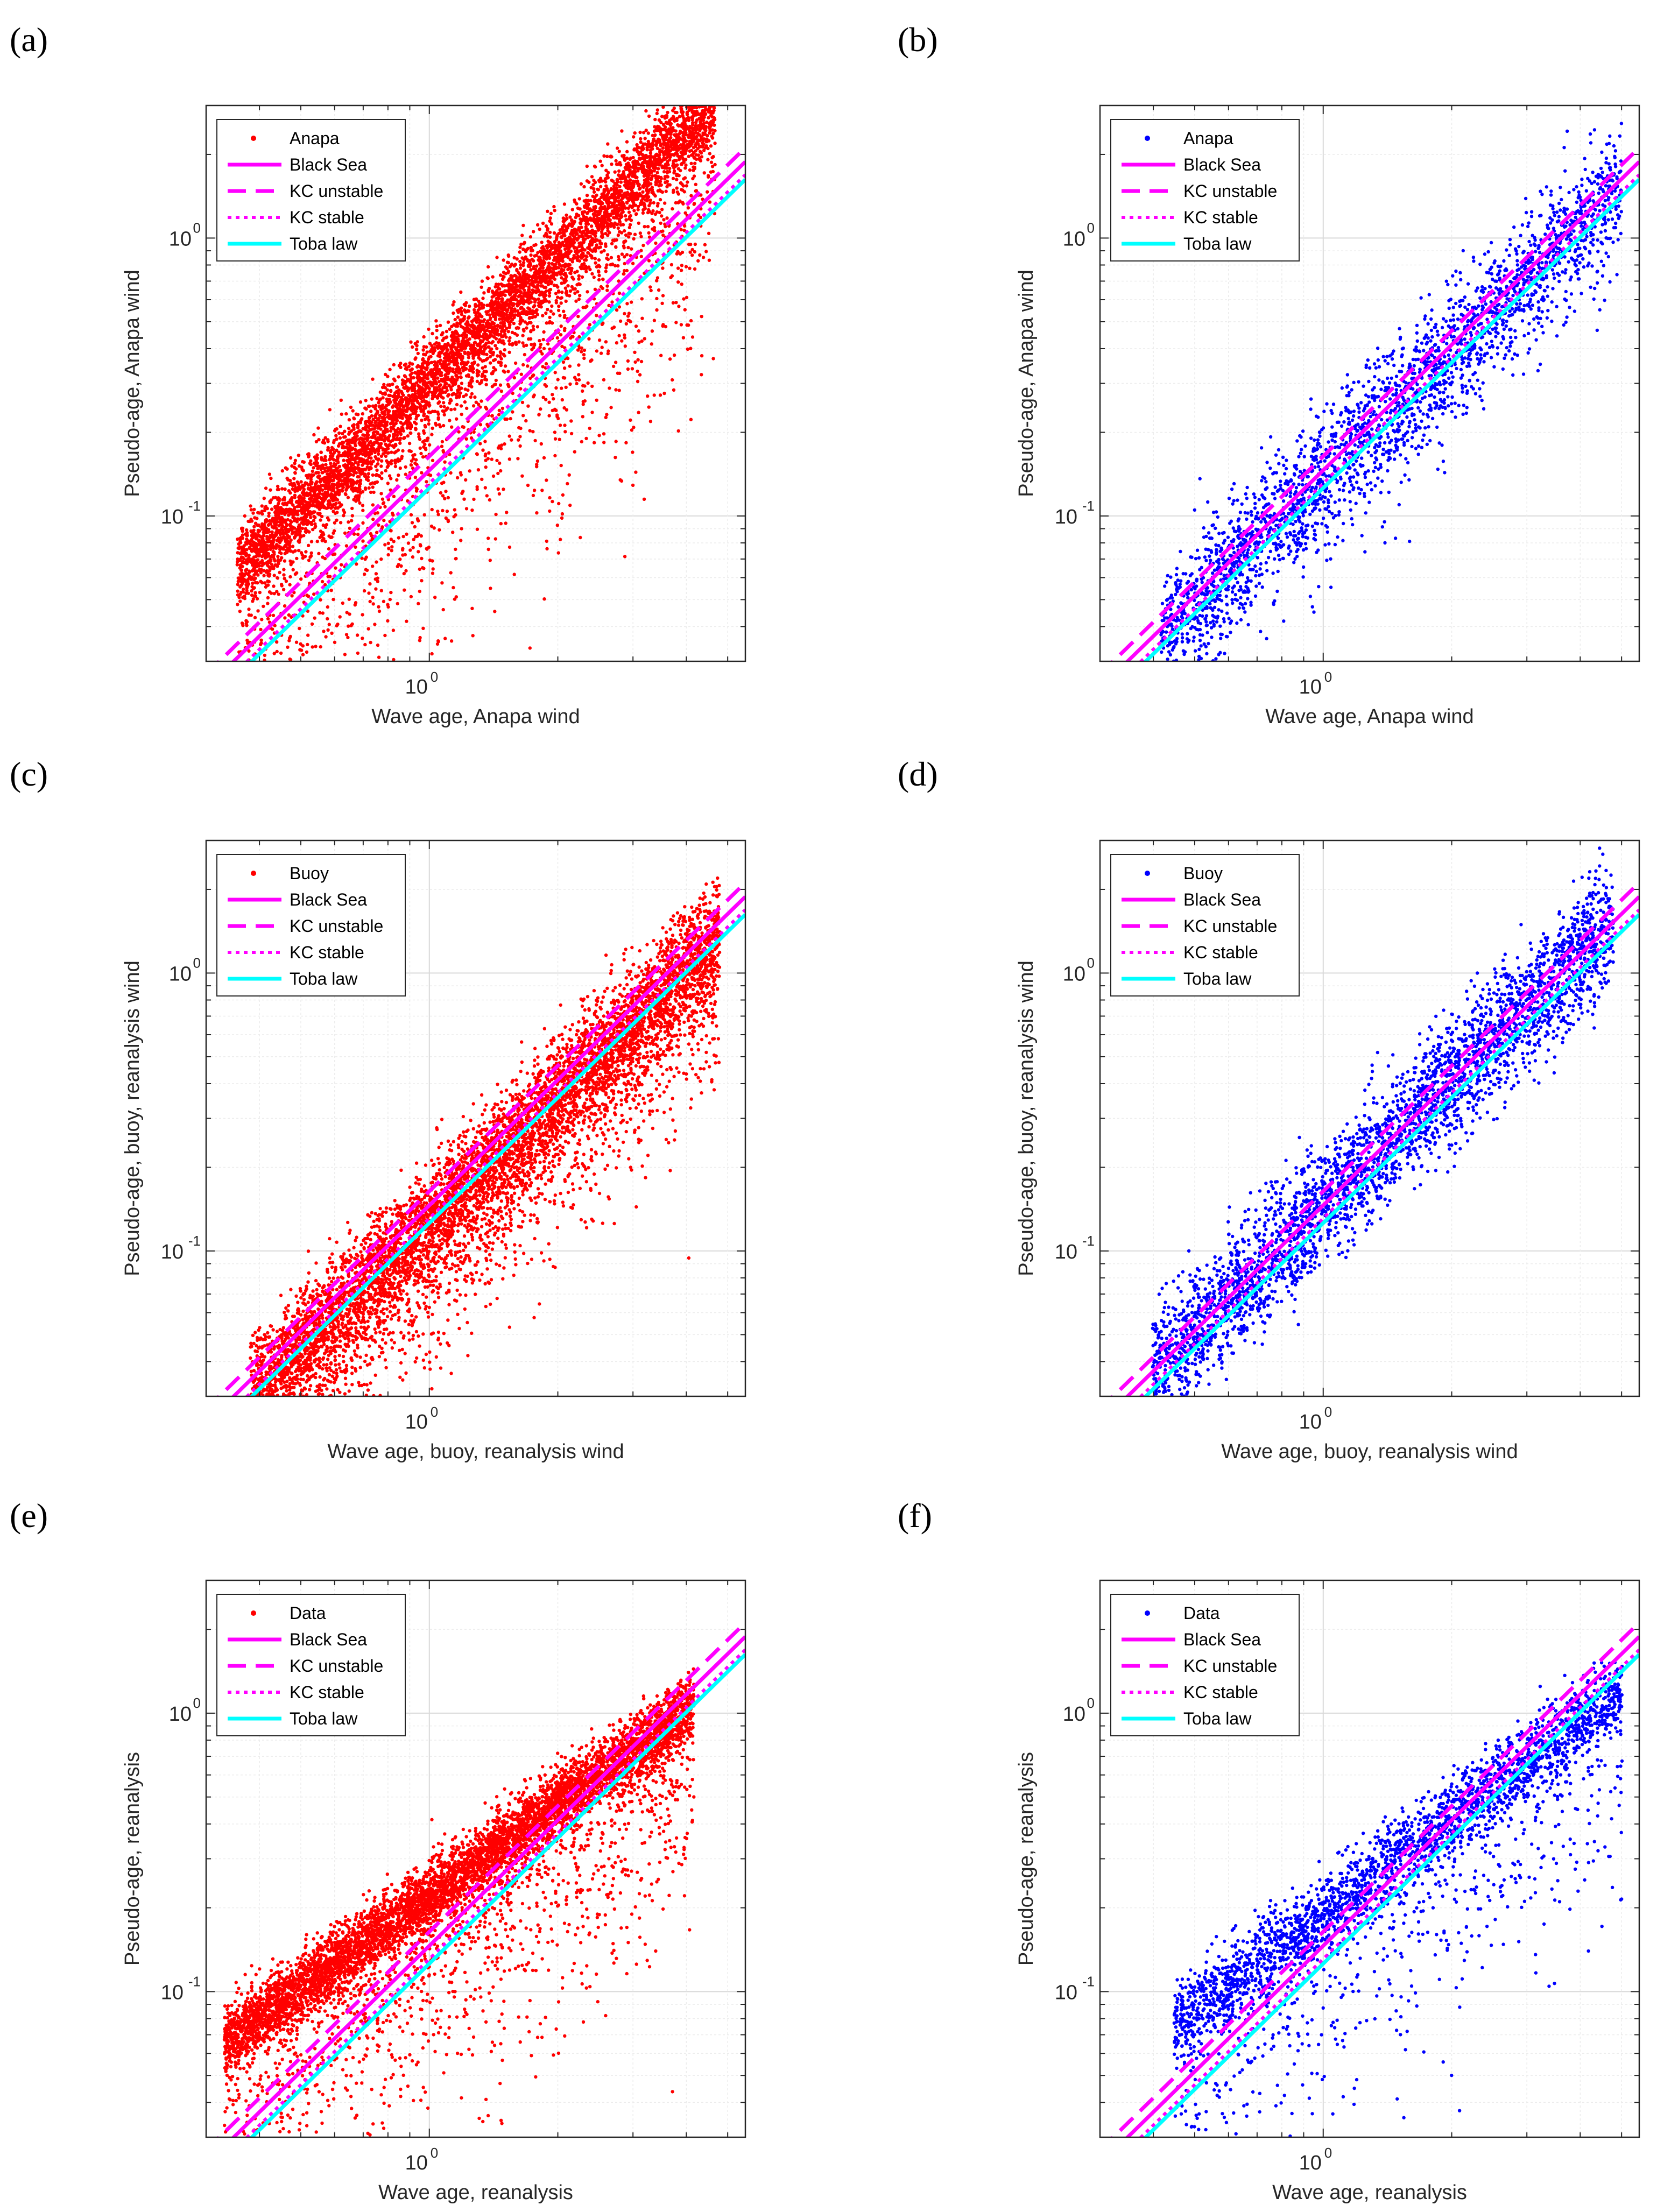 The image size is (1664, 2212). I want to click on y-tick-exp-e-1: 0, so click(197, 1703).